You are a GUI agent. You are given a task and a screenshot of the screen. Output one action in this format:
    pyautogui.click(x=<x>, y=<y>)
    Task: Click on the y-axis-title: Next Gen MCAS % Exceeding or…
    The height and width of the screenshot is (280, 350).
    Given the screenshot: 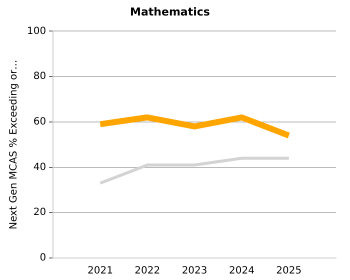 What is the action you would take?
    pyautogui.click(x=14, y=145)
    